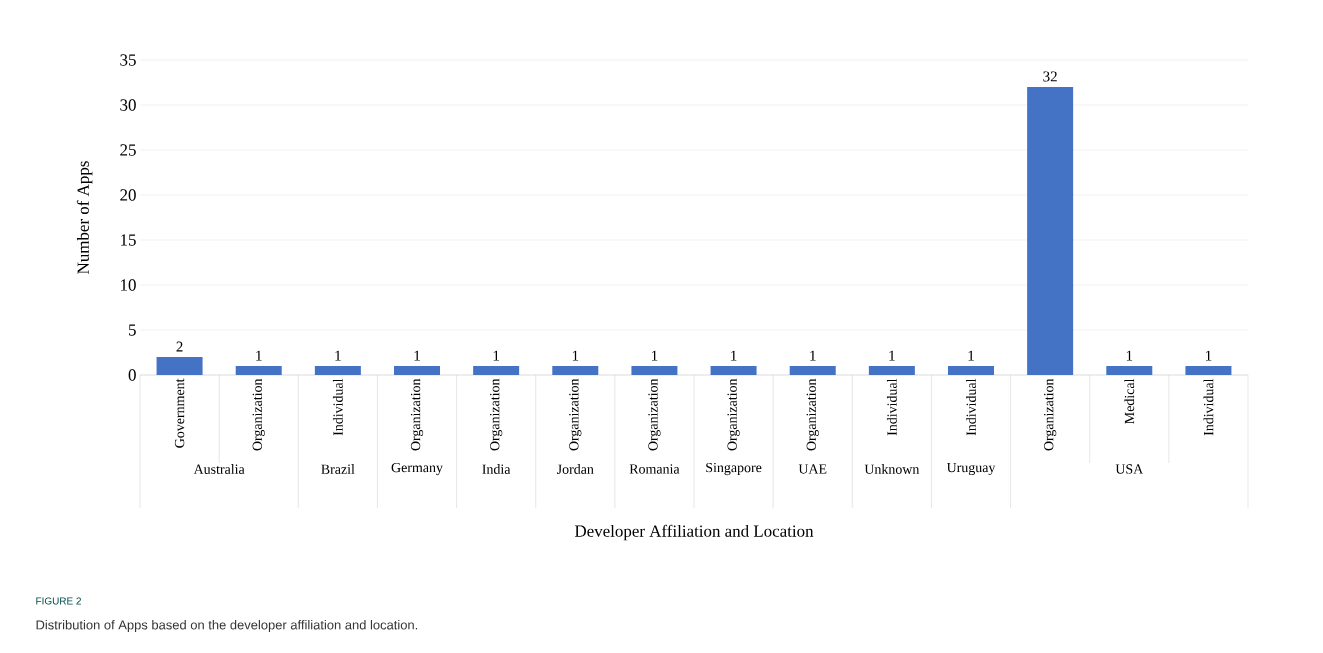 This screenshot has width=1323, height=653. Describe the element at coordinates (179, 346) in the screenshot. I see `data-label: 2` at that location.